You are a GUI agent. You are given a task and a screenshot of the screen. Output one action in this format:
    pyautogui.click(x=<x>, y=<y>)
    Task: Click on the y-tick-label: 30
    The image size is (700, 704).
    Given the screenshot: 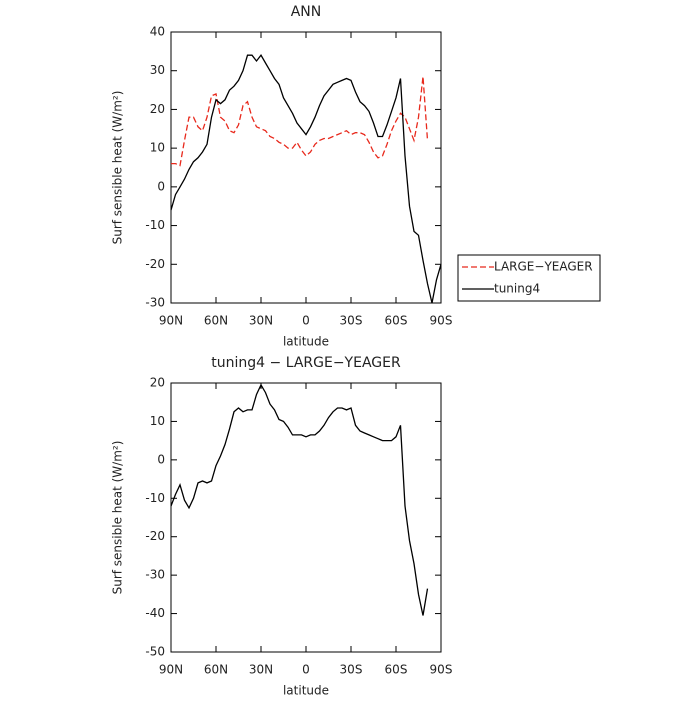 What is the action you would take?
    pyautogui.click(x=157, y=70)
    